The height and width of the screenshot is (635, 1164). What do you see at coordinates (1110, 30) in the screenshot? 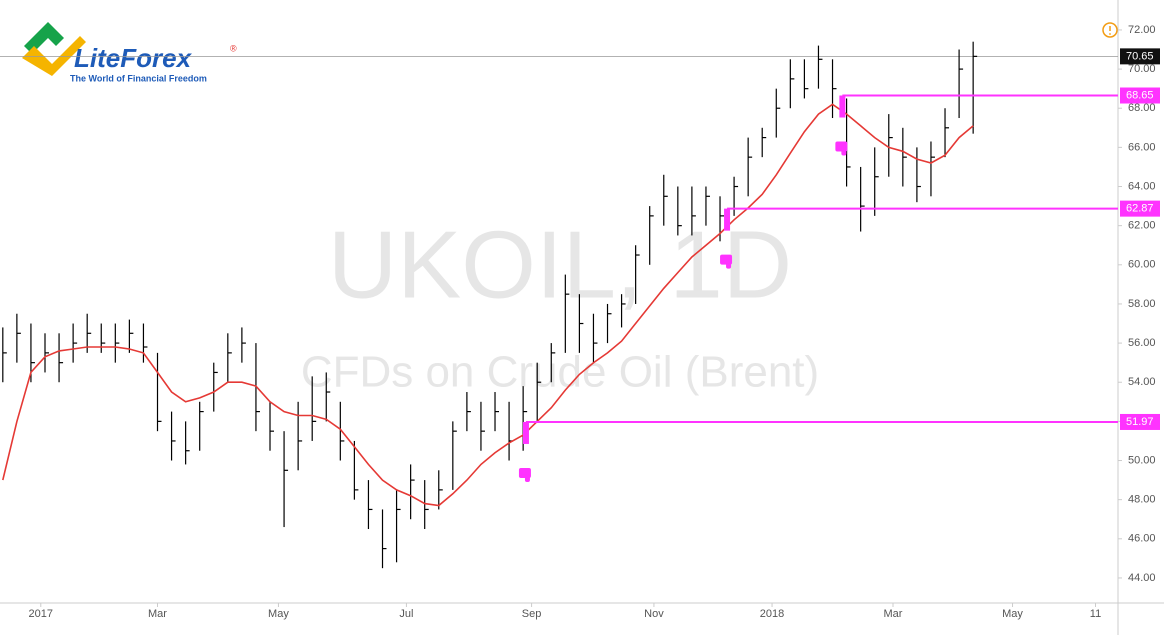
I see `alert-icon` at bounding box center [1110, 30].